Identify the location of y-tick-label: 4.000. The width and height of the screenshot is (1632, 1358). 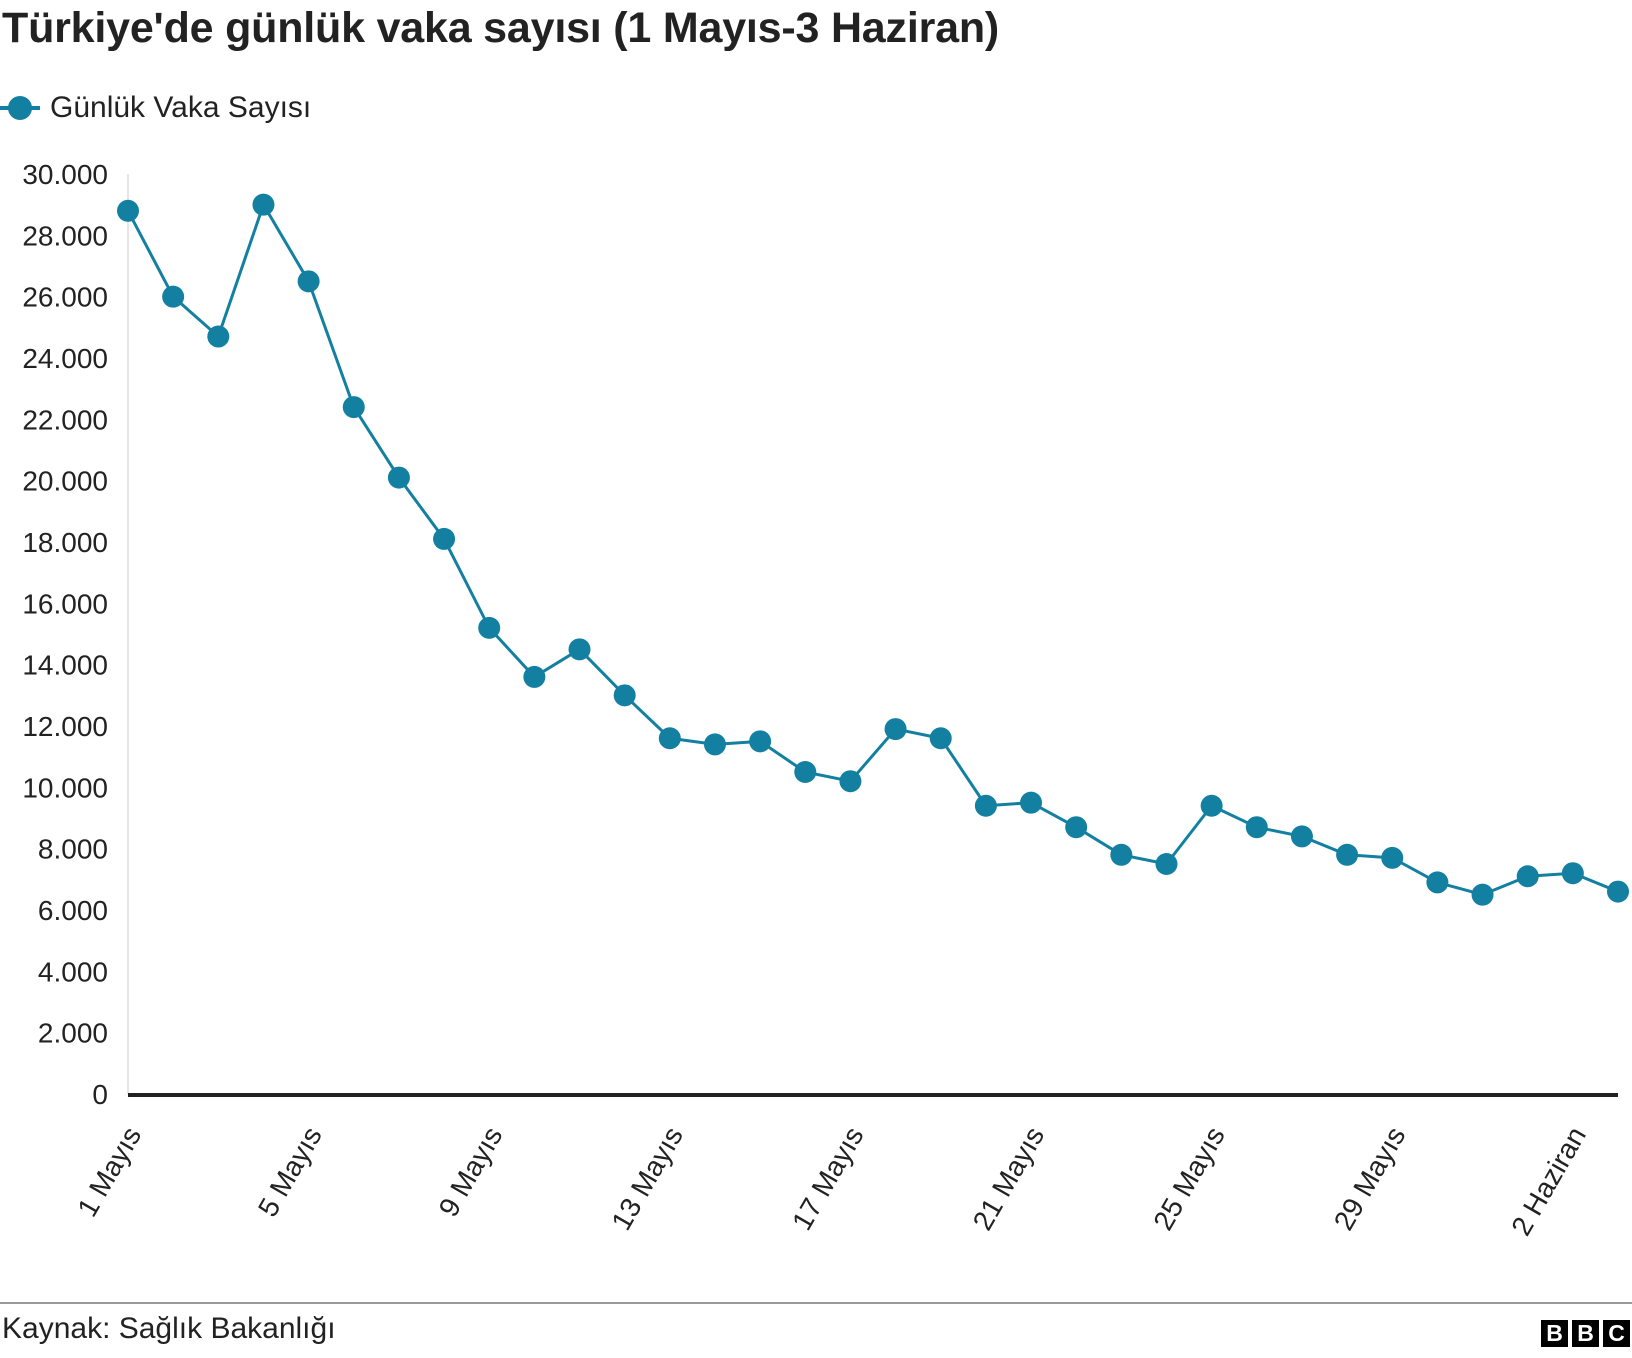
(73, 971).